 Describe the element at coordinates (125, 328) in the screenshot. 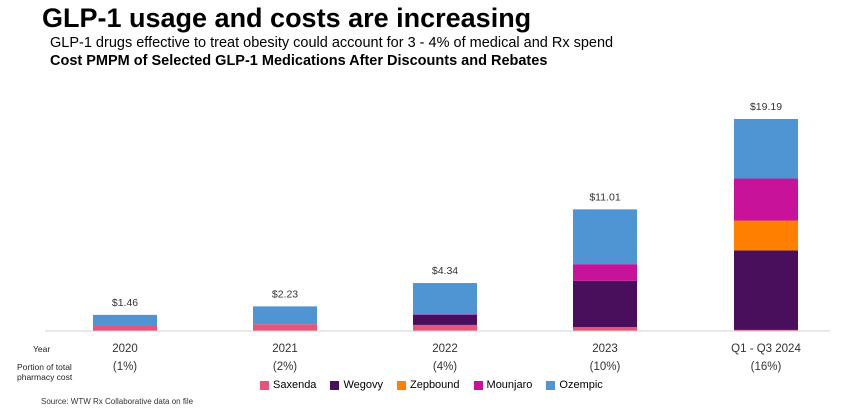

I see `bar-segment-saxenda-2020` at that location.